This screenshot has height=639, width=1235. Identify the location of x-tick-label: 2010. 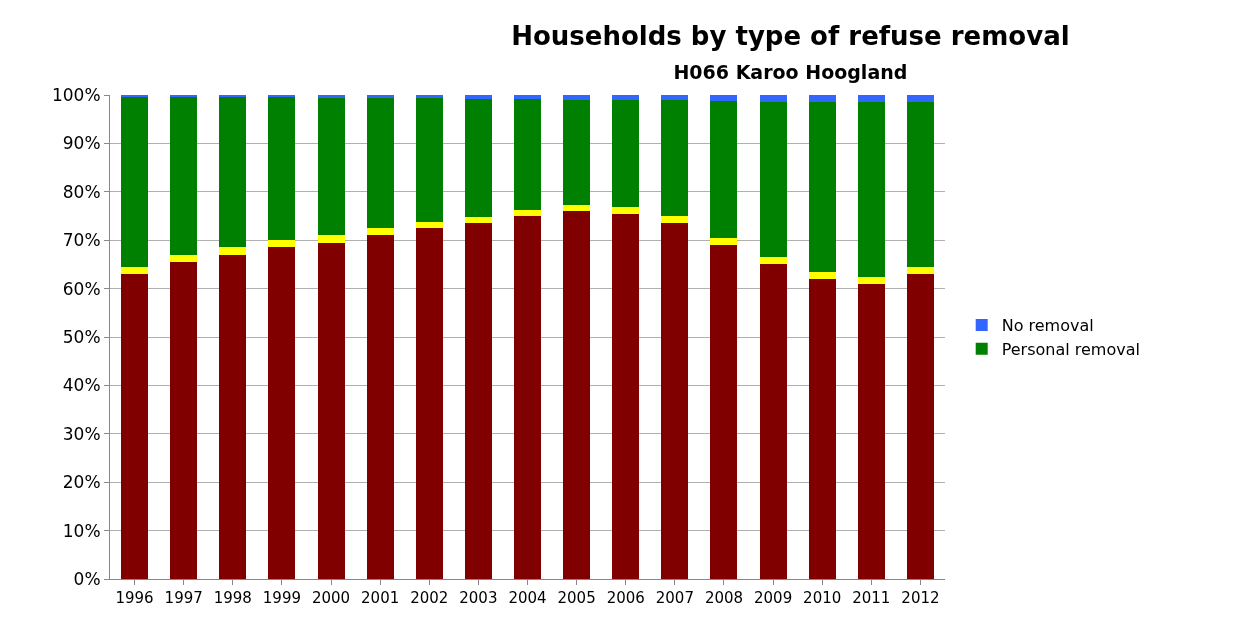
(822, 598).